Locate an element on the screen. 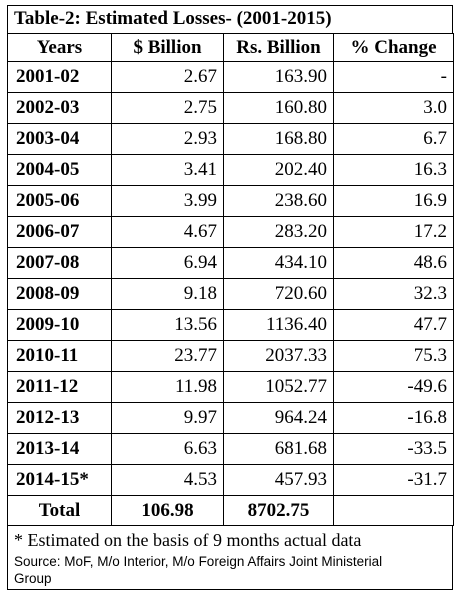  table-row: 2008-09 9.18 720.60 32.3 is located at coordinates (230, 294).